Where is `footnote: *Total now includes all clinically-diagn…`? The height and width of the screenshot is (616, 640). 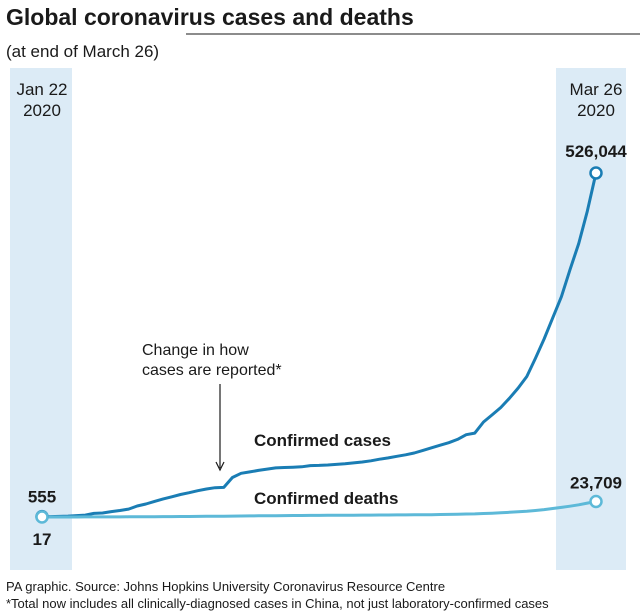
footnote: *Total now includes all clinically-diagn… is located at coordinates (277, 603).